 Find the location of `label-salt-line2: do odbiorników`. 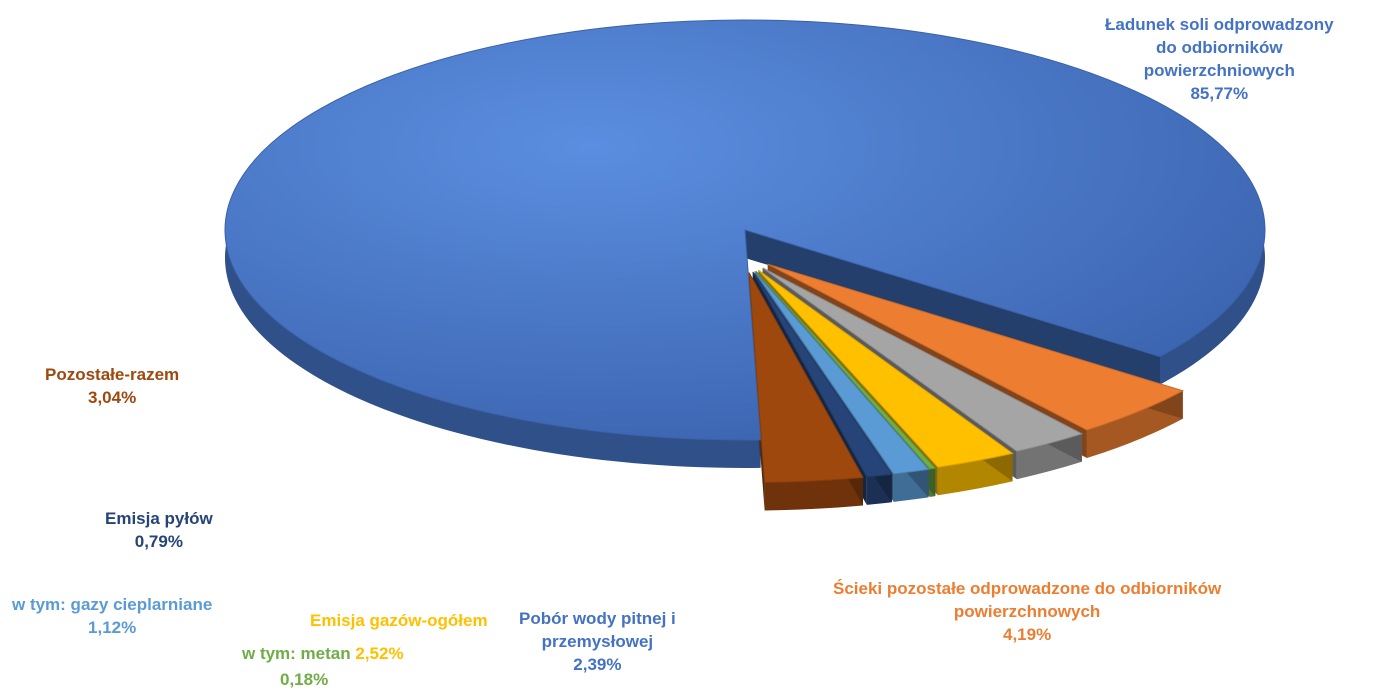

label-salt-line2: do odbiorników is located at coordinates (1219, 47).